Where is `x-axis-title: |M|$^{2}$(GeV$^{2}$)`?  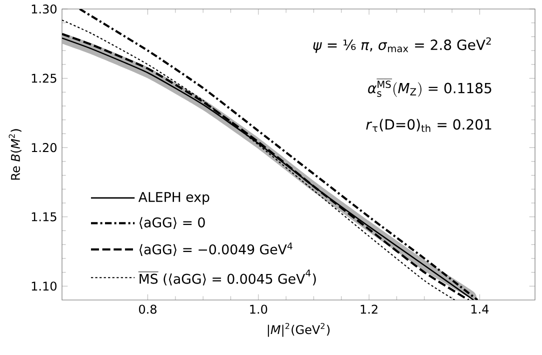 x-axis-title: |M|$^{2}$(GeV$^{2}$) is located at coordinates (299, 329).